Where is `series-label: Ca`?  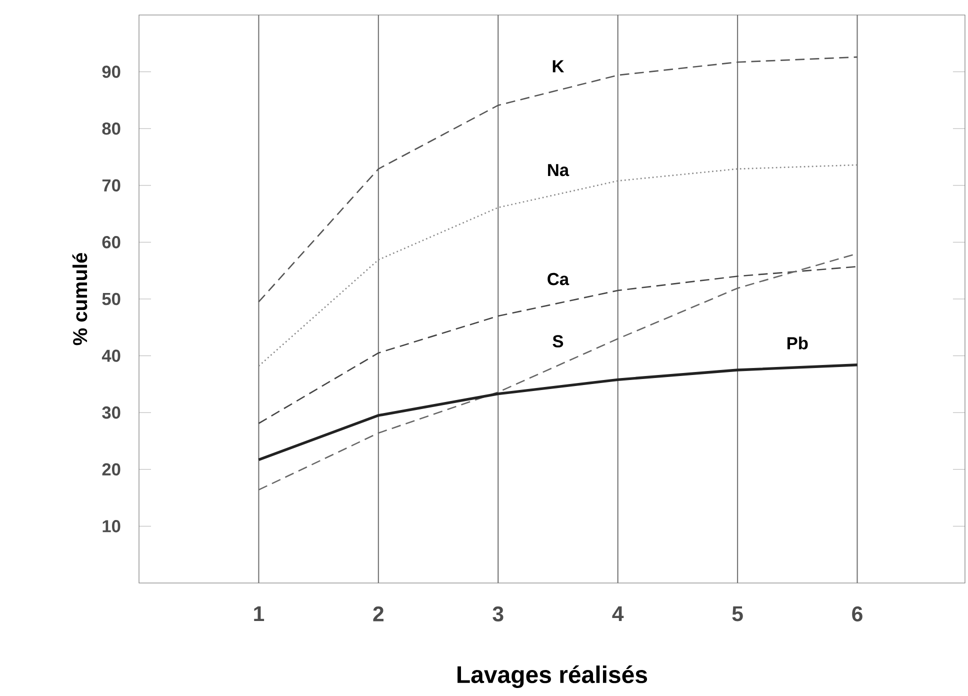
series-label: Ca is located at coordinates (559, 279).